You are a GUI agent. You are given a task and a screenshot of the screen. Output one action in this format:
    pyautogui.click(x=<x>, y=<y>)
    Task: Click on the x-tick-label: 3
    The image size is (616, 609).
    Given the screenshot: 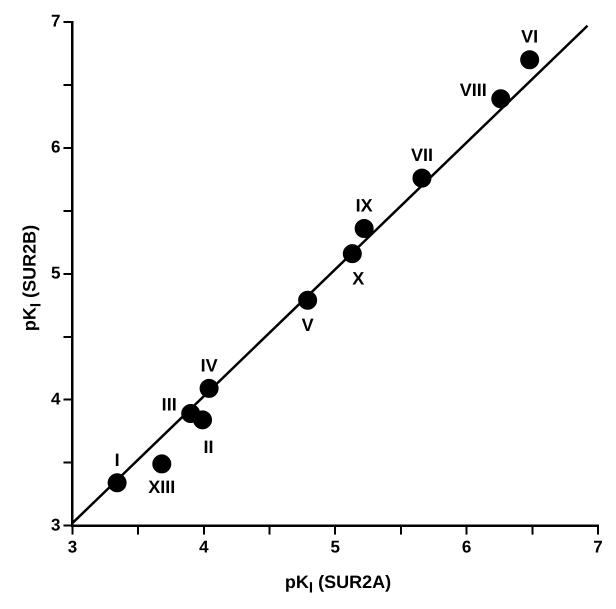 What is the action you would take?
    pyautogui.click(x=73, y=546)
    